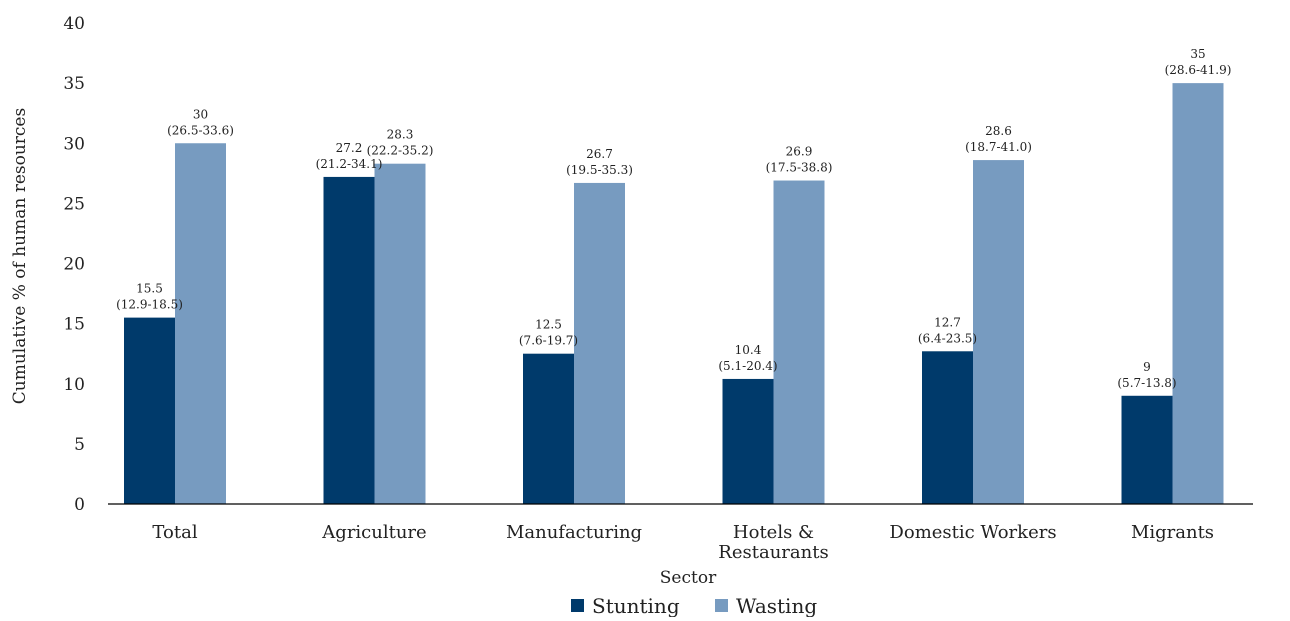 This screenshot has width=1290, height=621. Describe the element at coordinates (799, 152) in the screenshot. I see `data-label-value-wasting-3: 26.9` at that location.